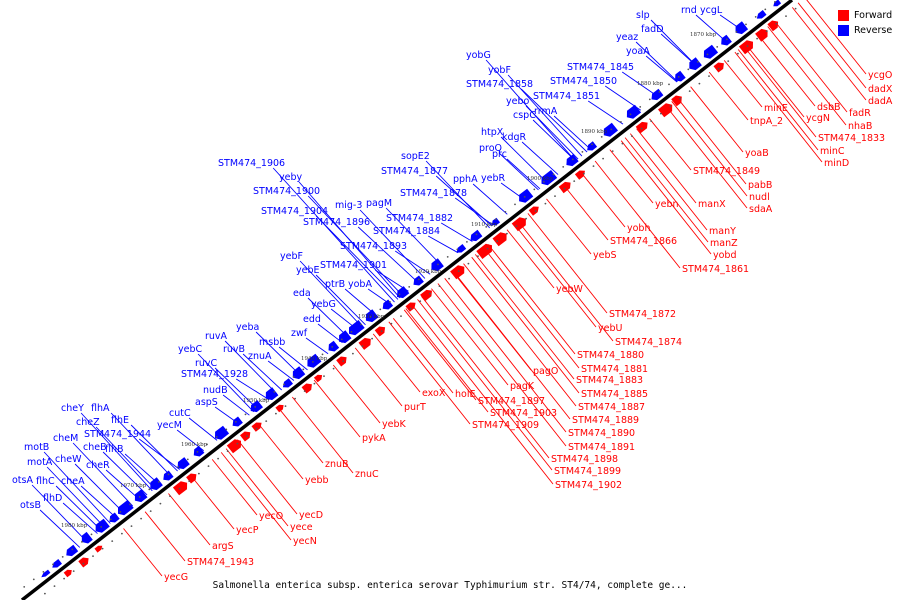 The image size is (900, 600). Describe the element at coordinates (336, 222) in the screenshot. I see `gene-label-stm474-1896: STM474_1896` at that location.